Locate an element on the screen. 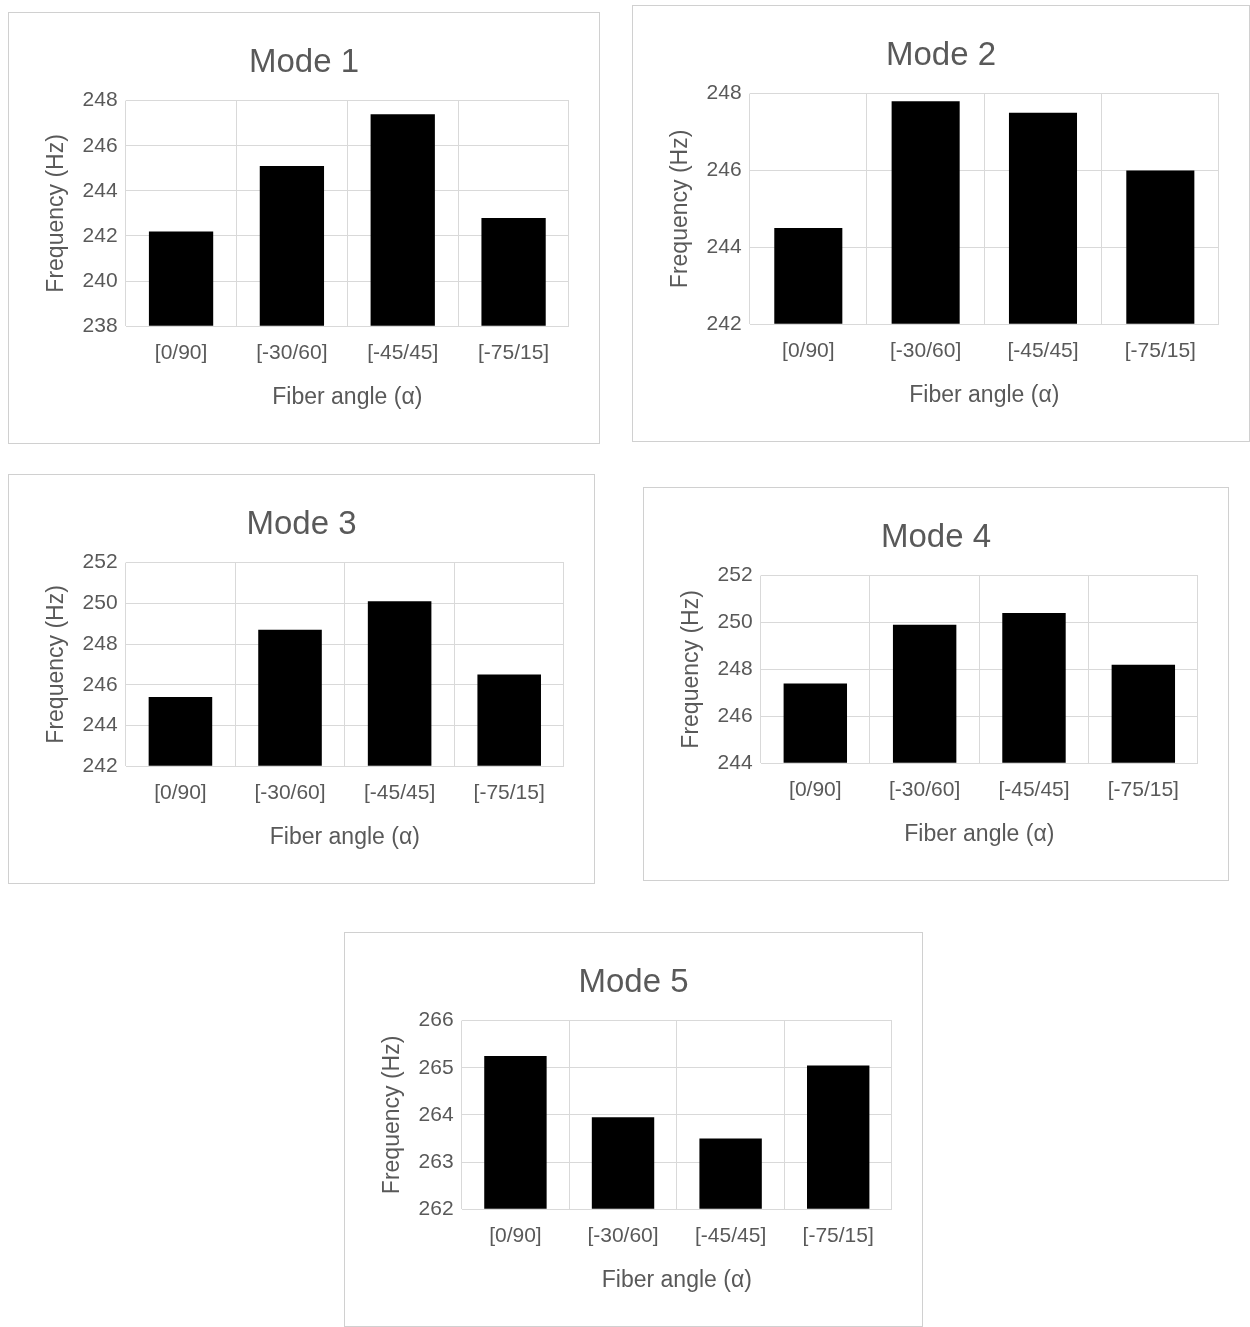  y-tick-label: 263 is located at coordinates (436, 1160).